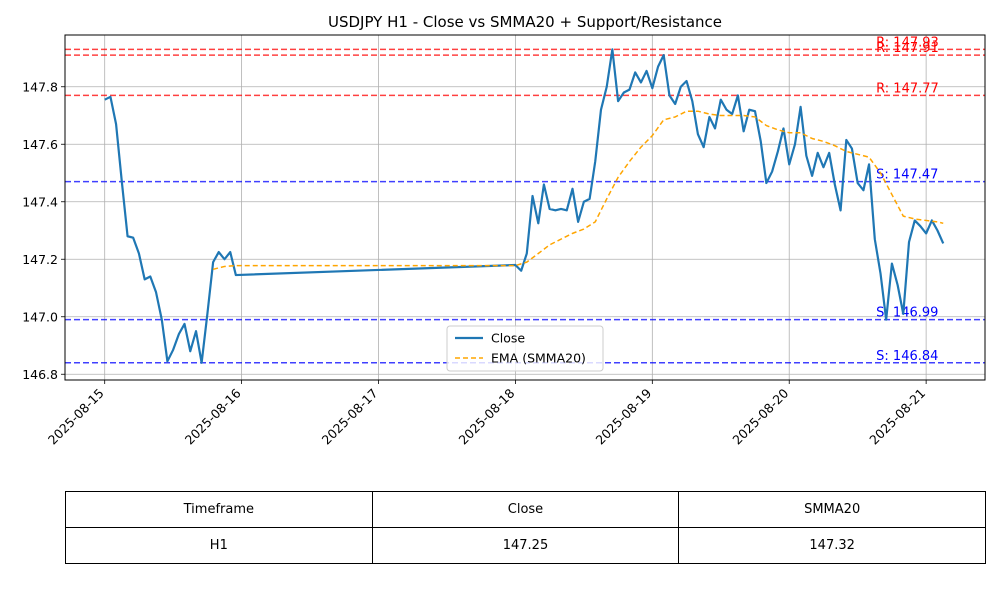 The width and height of the screenshot is (1000, 600). What do you see at coordinates (40, 201) in the screenshot?
I see `y-tick-label: 147.4` at bounding box center [40, 201].